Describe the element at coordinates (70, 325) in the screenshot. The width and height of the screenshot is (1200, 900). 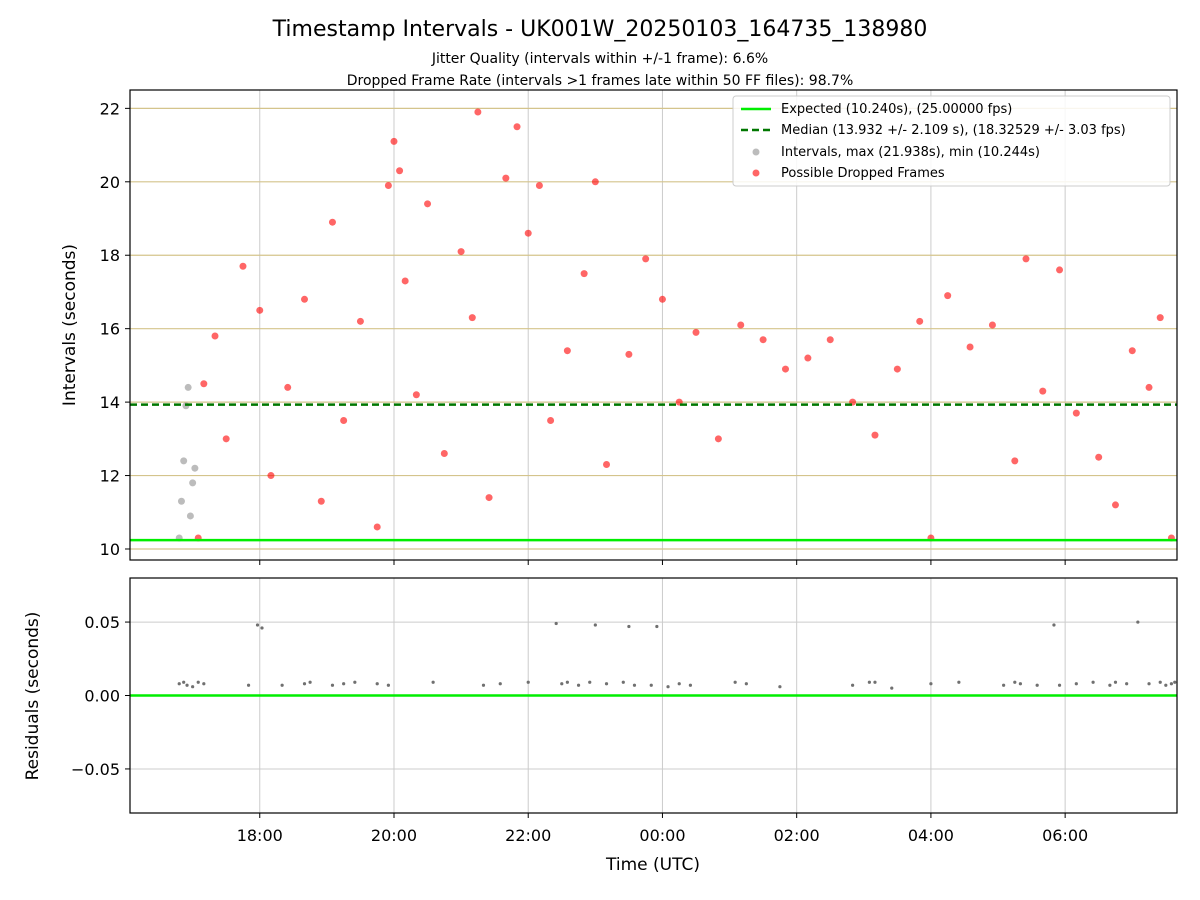
I see `intervals-y-axis-label: Intervals (seconds)` at that location.